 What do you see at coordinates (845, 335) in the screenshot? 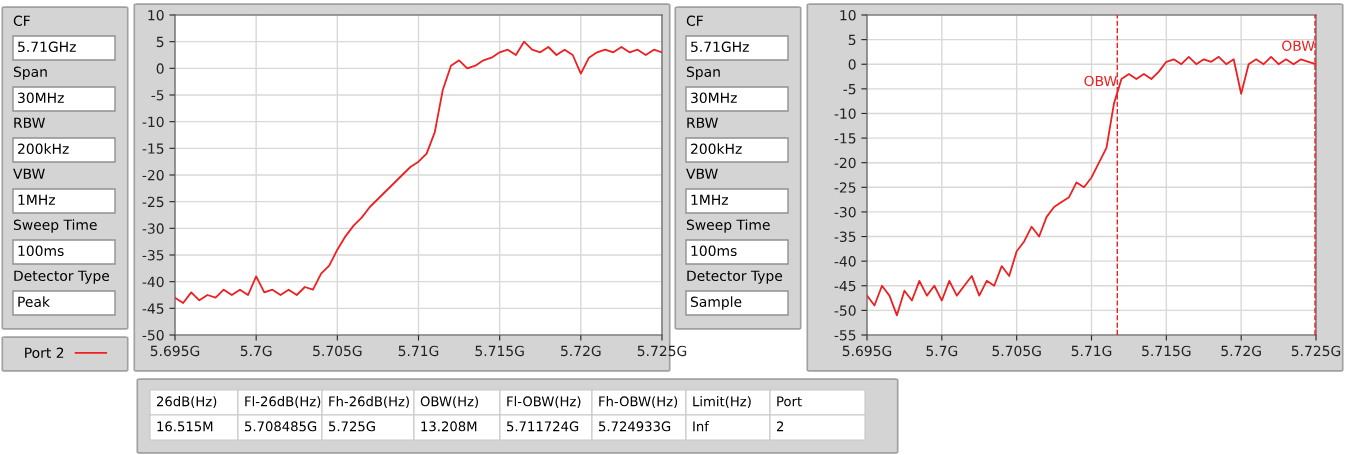
I see `y-tick-label: -55` at bounding box center [845, 335].